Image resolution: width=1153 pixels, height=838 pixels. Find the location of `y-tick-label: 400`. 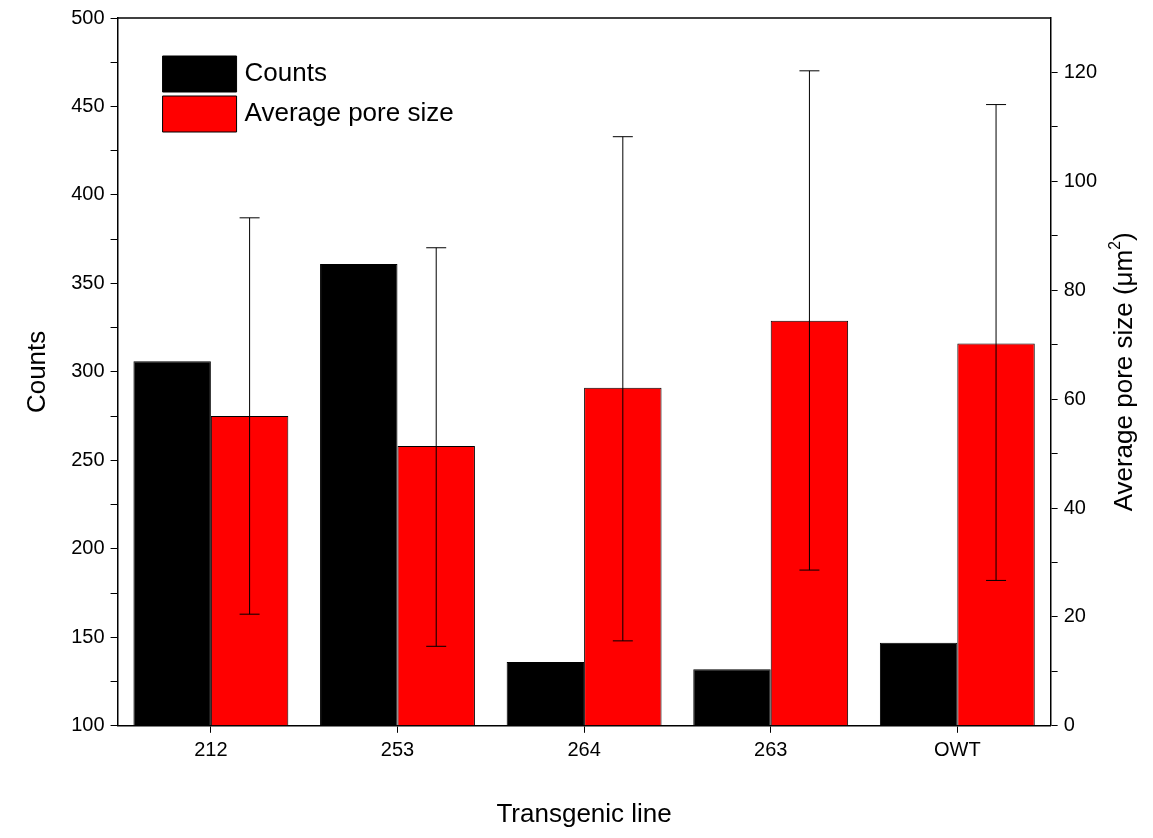

y-tick-label: 400 is located at coordinates (88, 193).